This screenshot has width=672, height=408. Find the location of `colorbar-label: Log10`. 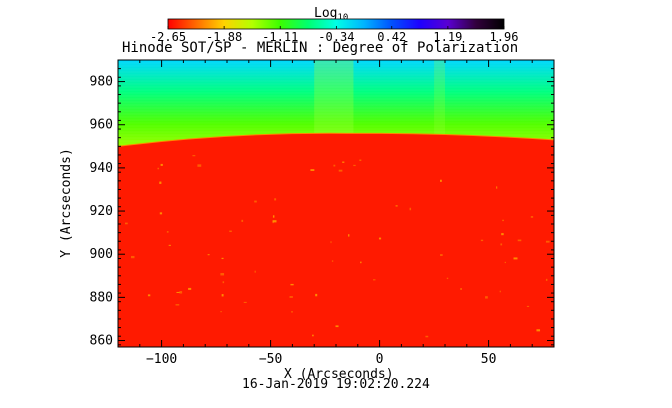

colorbar-label: Log10 is located at coordinates (331, 12).